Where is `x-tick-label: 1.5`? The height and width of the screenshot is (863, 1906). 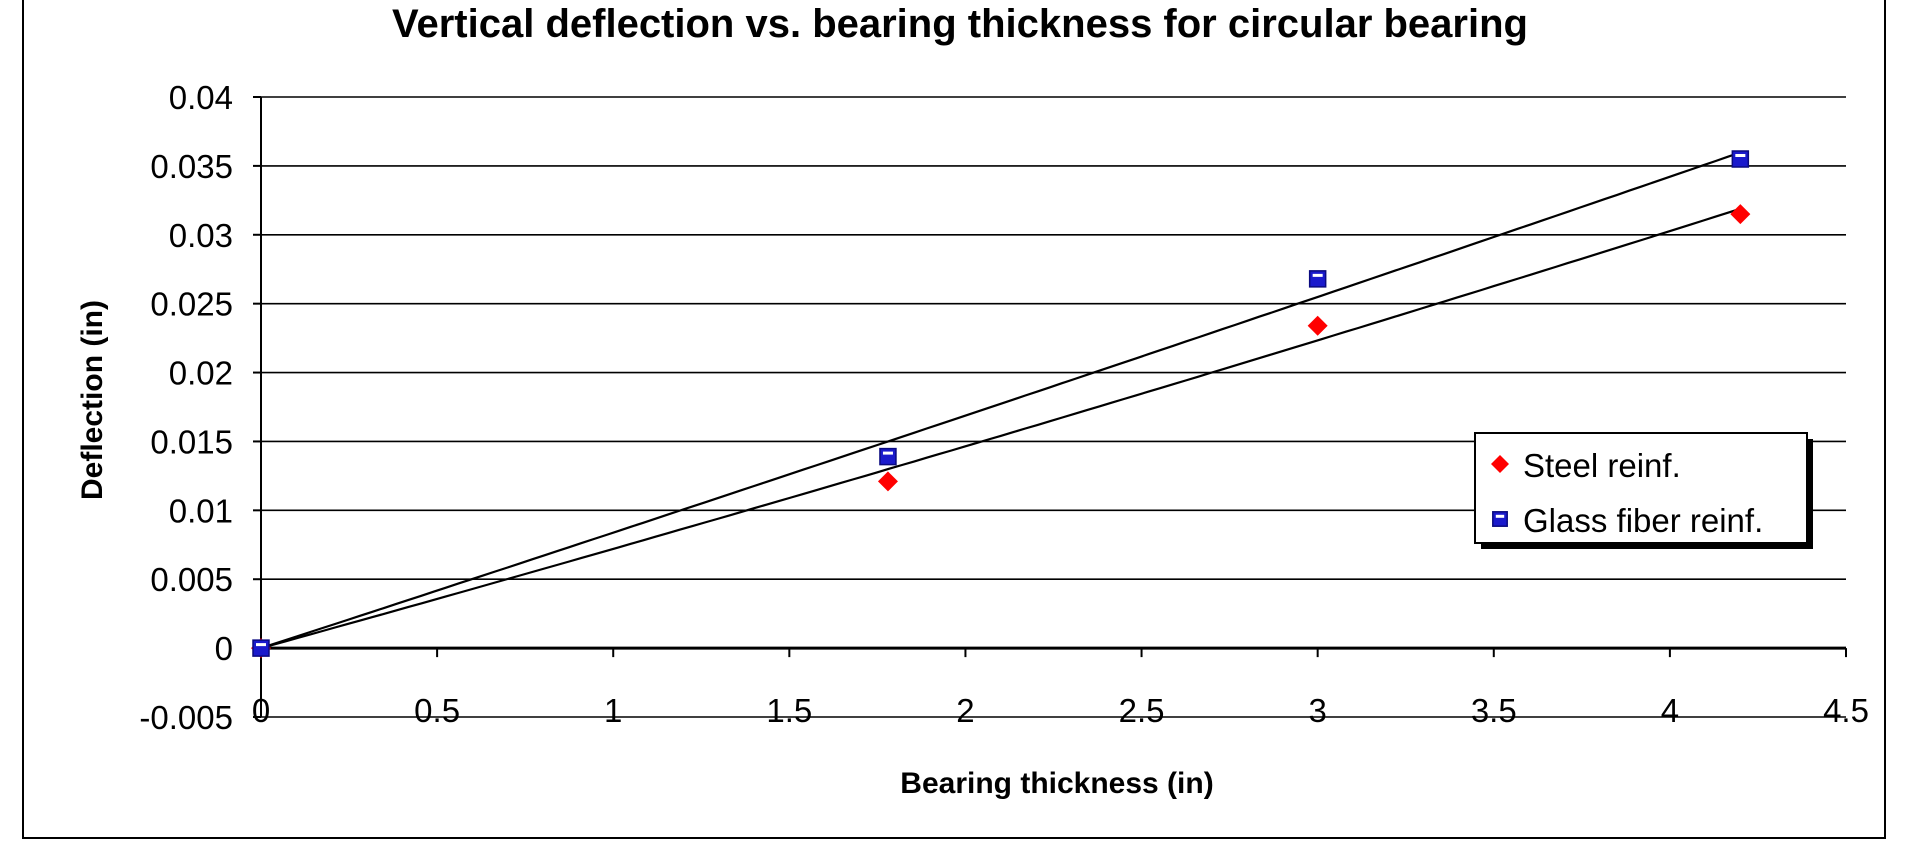 x-tick-label: 1.5 is located at coordinates (789, 710).